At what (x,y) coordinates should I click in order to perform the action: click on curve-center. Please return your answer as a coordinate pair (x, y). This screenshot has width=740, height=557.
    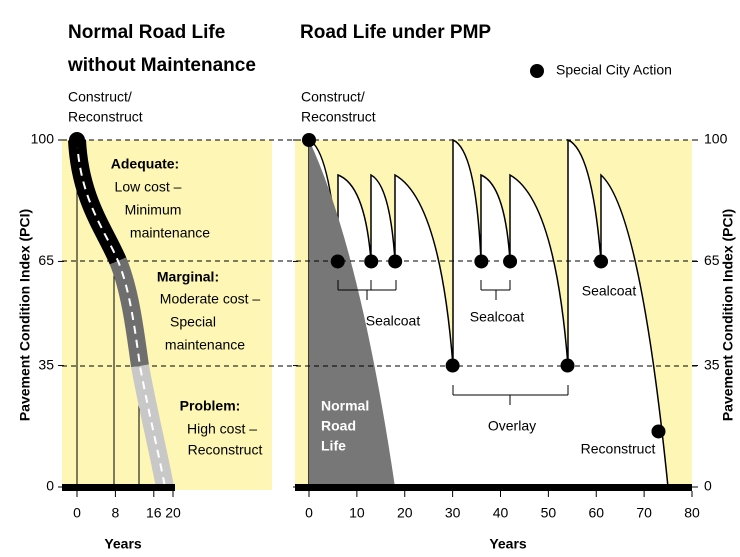
    Looking at the image, I should click on (121, 313).